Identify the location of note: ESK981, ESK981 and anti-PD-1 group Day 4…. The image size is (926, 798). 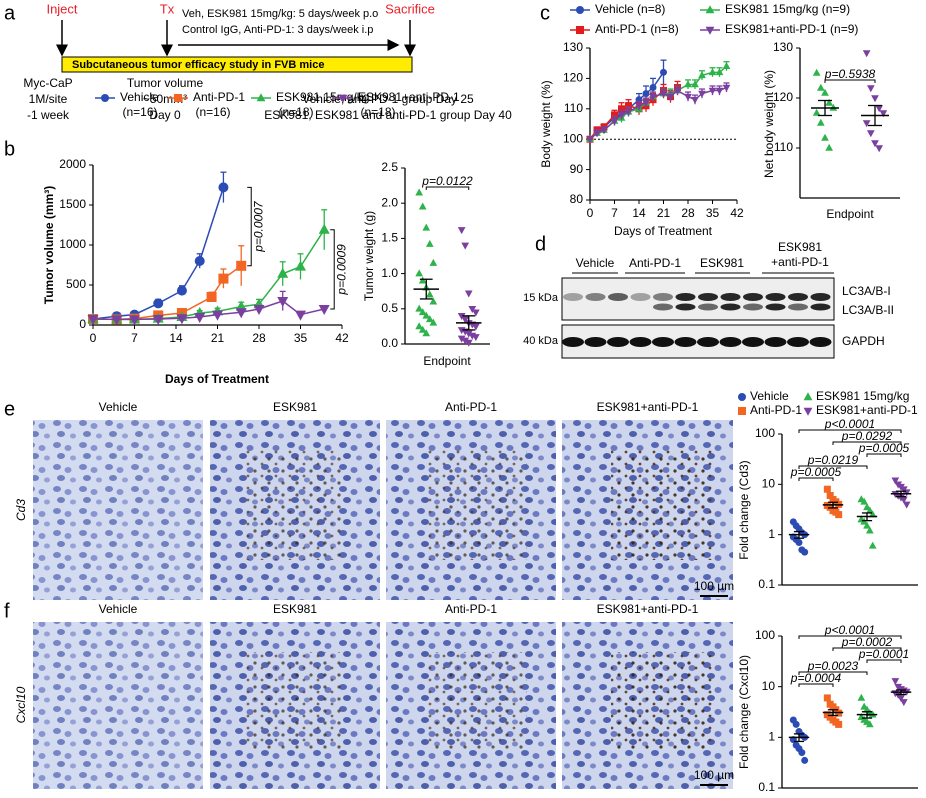
(388, 115).